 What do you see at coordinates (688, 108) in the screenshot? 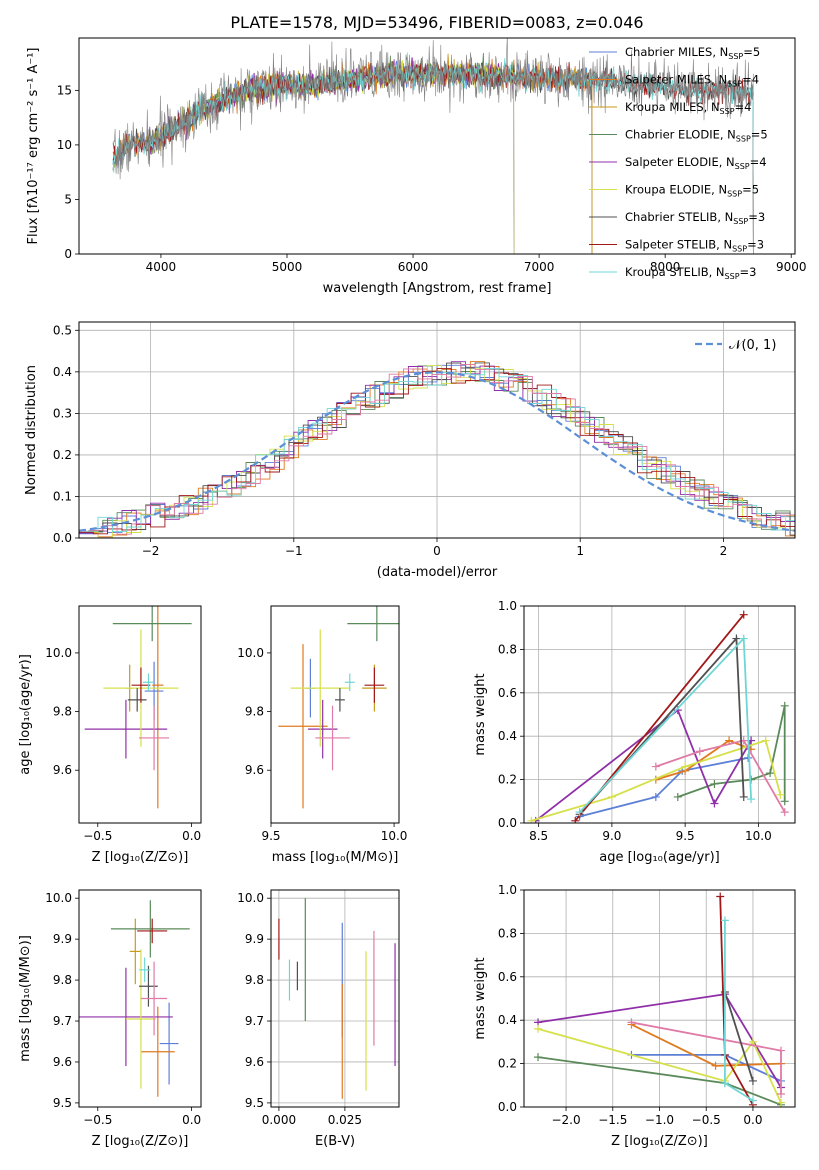
I see `legend-entry: Kroupa MILES, NSSP=4` at bounding box center [688, 108].